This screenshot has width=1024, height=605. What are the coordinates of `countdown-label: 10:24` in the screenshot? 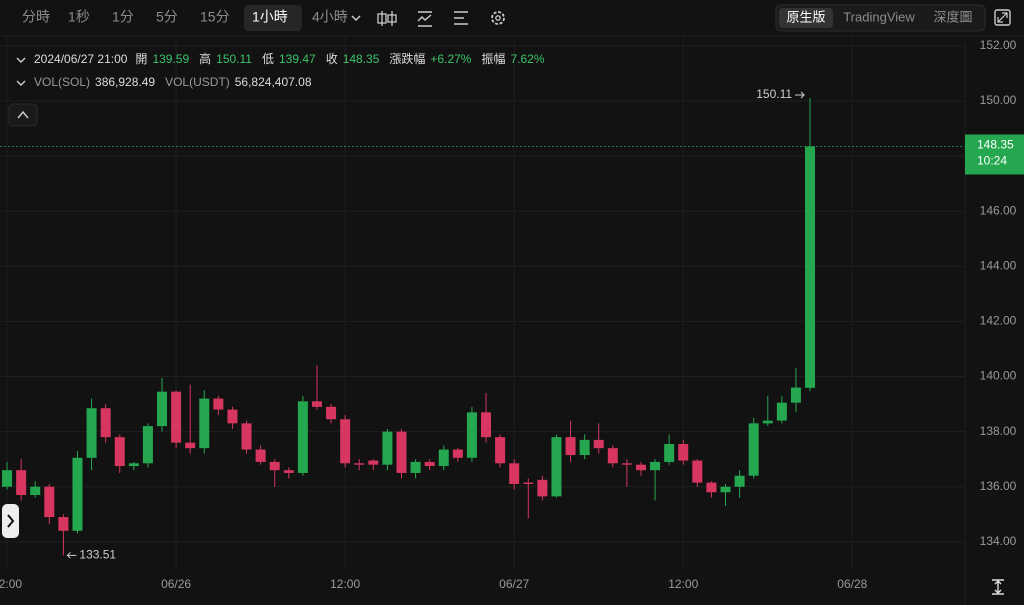 It's located at (992, 161).